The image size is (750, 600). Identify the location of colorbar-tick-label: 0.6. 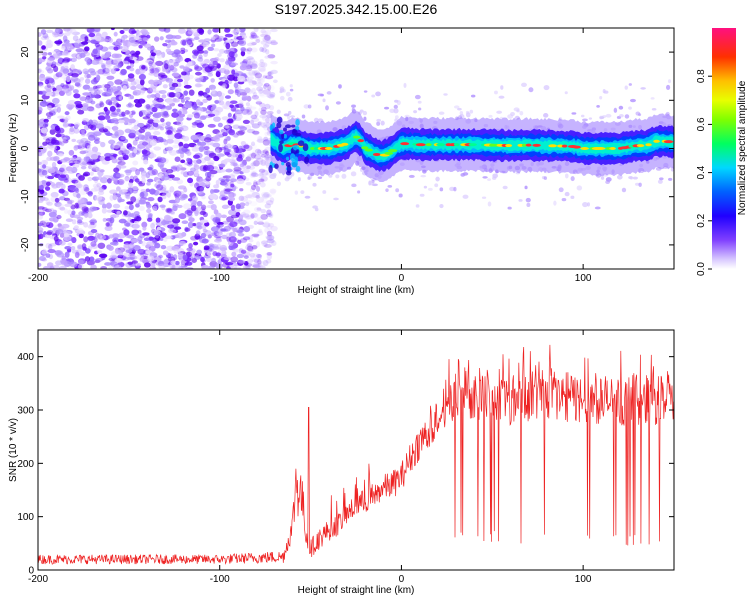
(701, 124).